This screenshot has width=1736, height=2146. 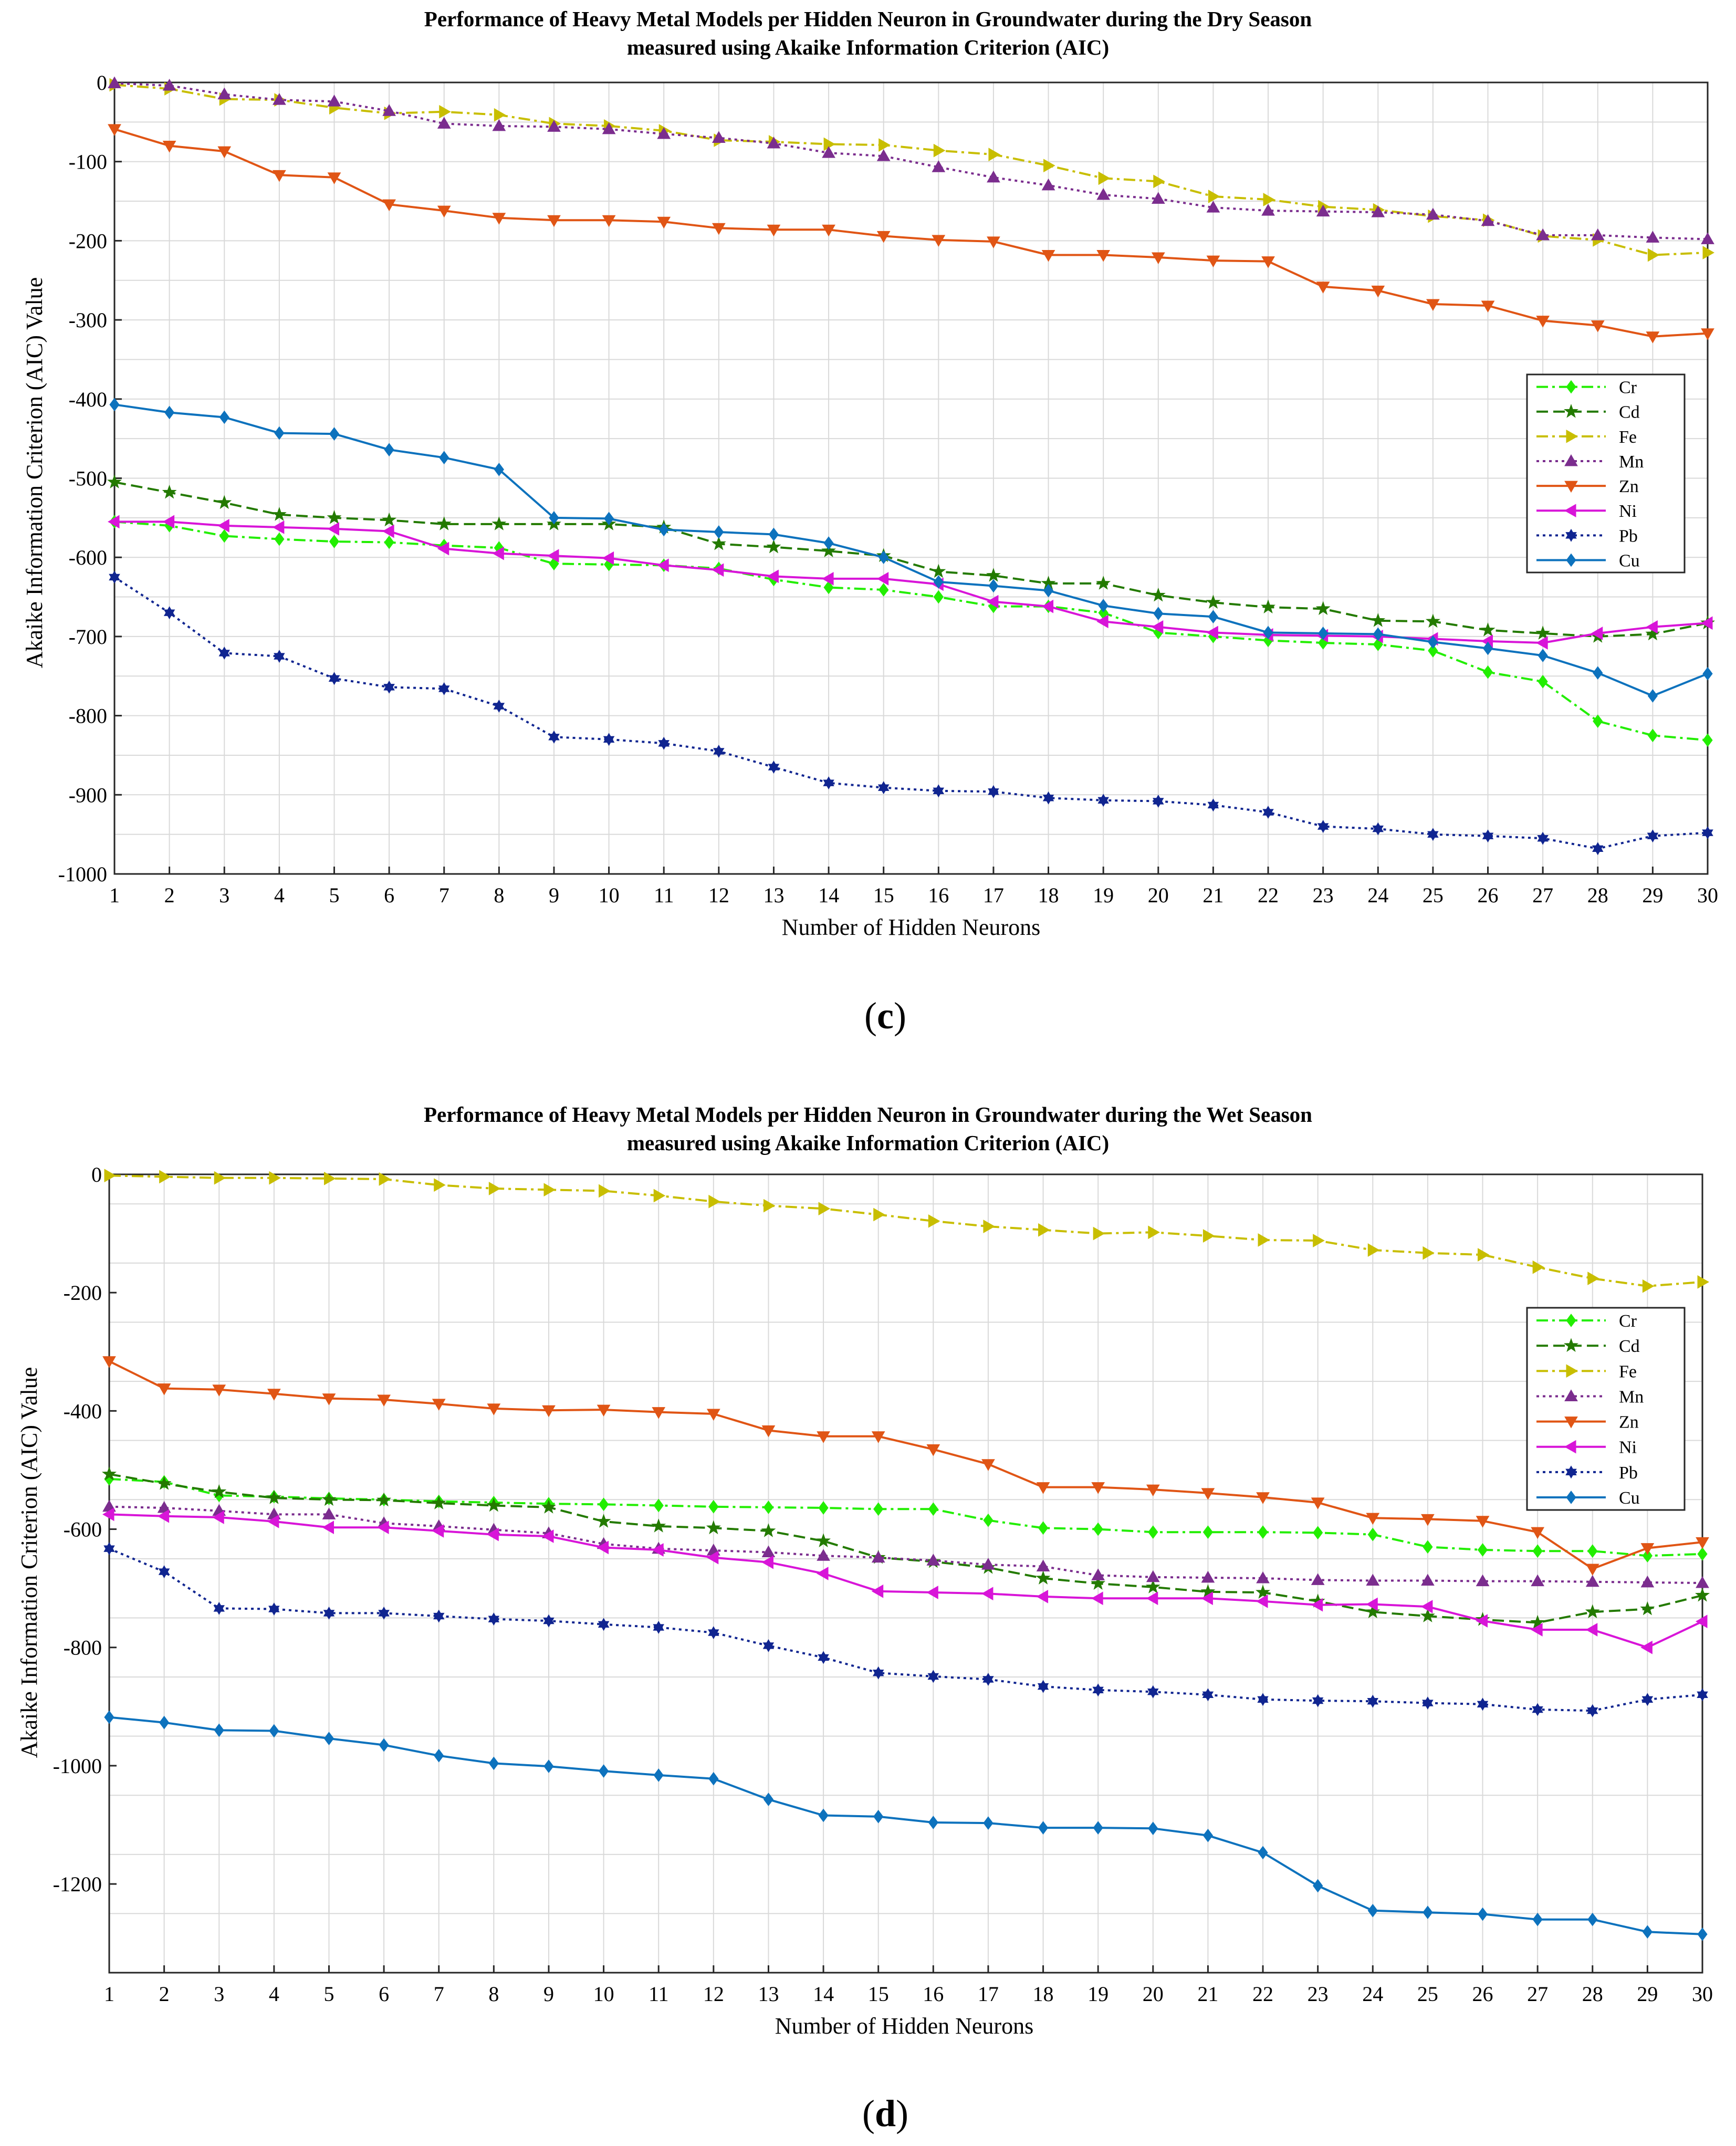 What do you see at coordinates (1606, 473) in the screenshot?
I see `legend: Cr Cd Fe Mn Zn Ni Pb Cu` at bounding box center [1606, 473].